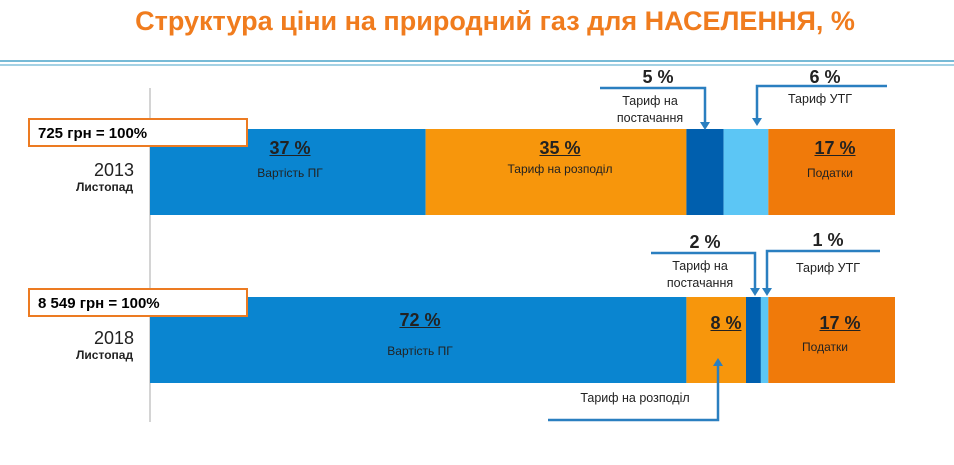 Image resolution: width=954 pixels, height=465 pixels. What do you see at coordinates (138, 132) in the screenshot?
I see `total-box-2013: 725 грн = 100%` at bounding box center [138, 132].